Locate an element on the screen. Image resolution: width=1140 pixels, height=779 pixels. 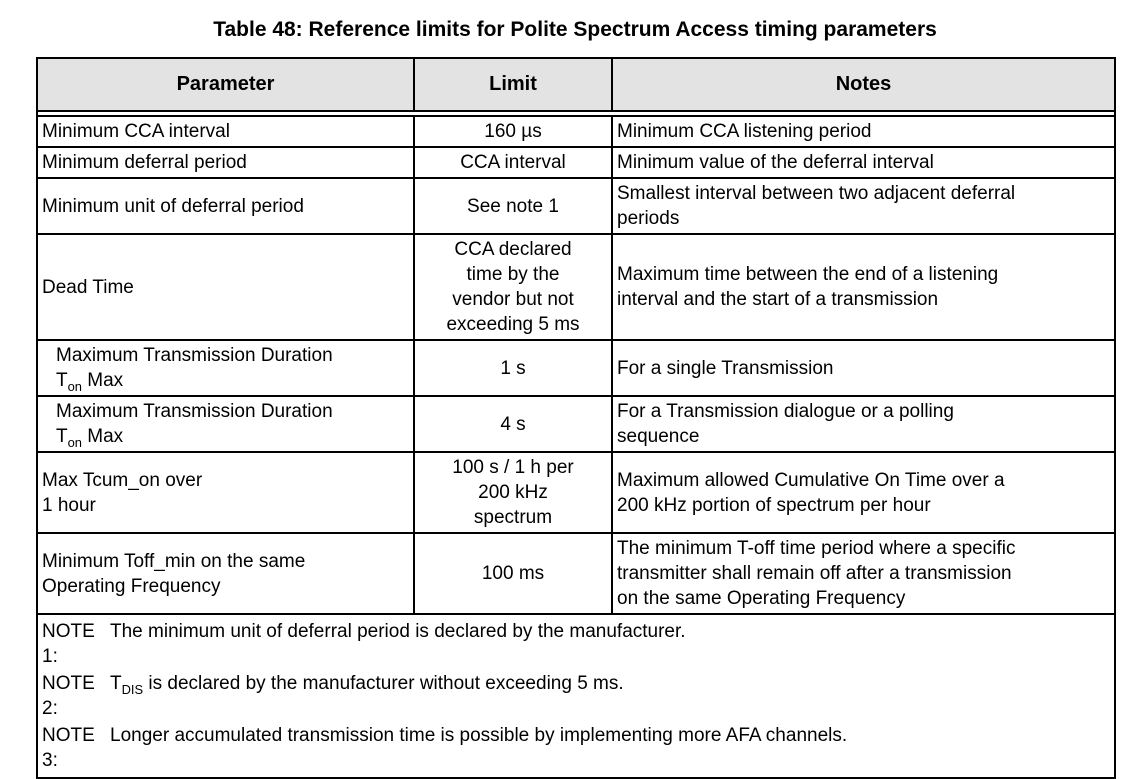
table-header: Parameter Limit Notes is located at coordinates (576, 84).